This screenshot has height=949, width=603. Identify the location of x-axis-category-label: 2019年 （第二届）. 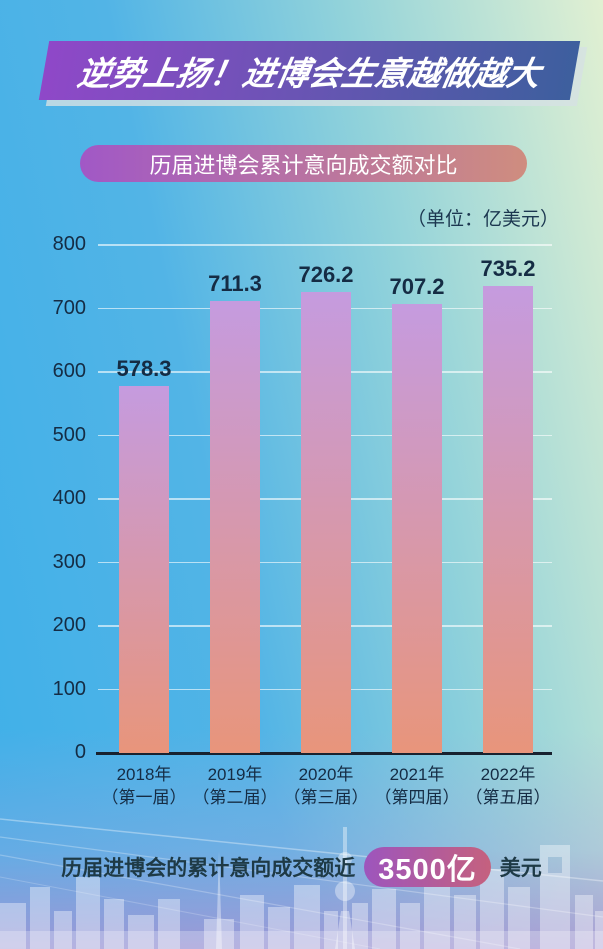
(235, 786).